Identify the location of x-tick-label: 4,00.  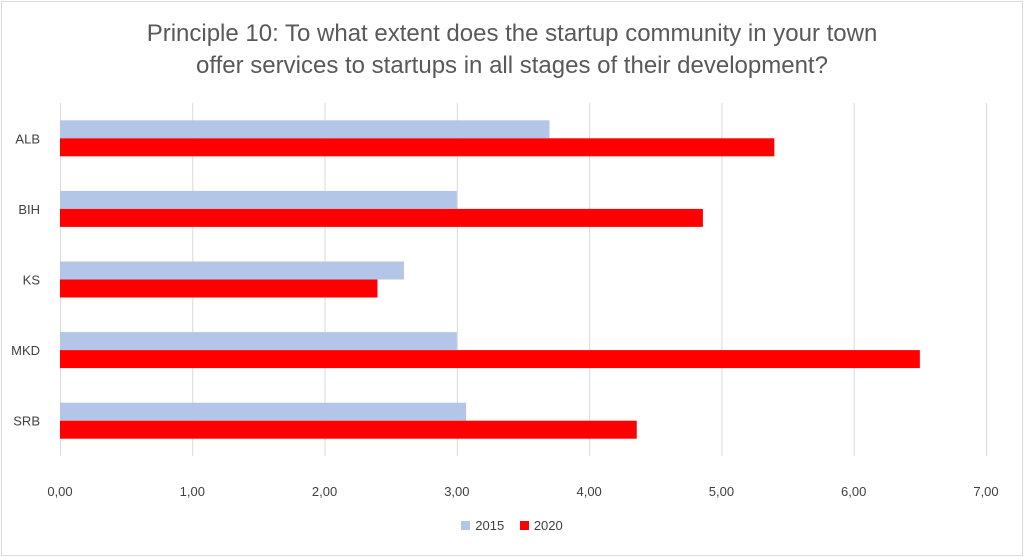
(588, 491).